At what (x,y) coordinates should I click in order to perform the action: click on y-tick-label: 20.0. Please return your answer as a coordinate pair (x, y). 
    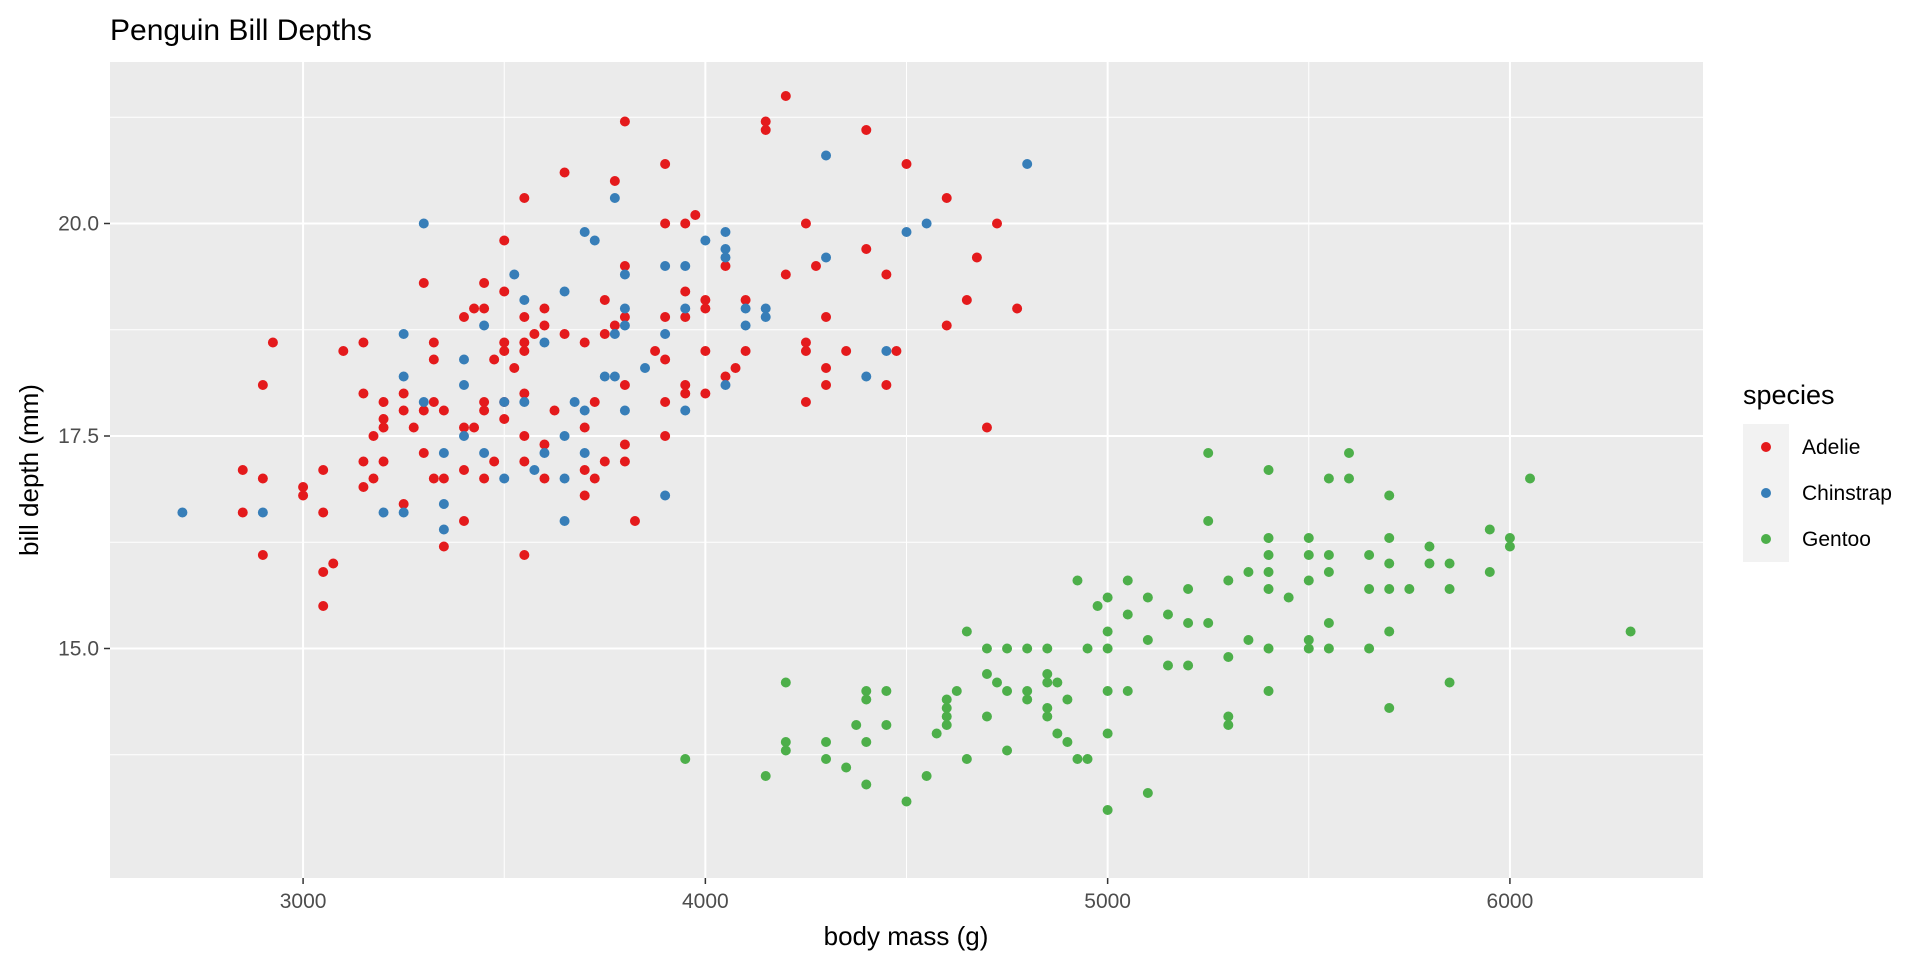
    Looking at the image, I should click on (78, 224).